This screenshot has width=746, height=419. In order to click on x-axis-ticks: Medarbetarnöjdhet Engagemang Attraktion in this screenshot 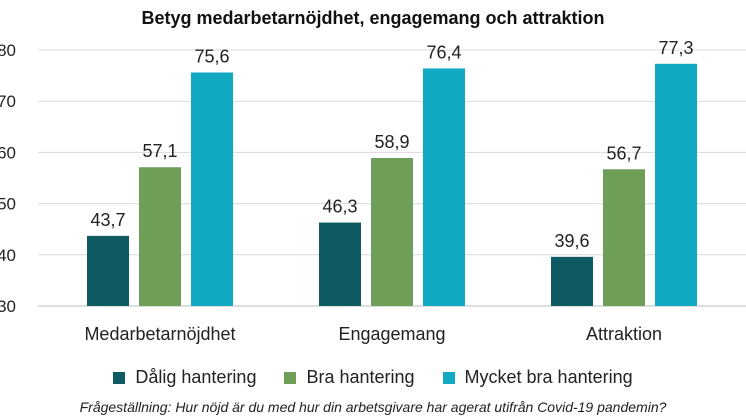, I will do `click(373, 334)`.